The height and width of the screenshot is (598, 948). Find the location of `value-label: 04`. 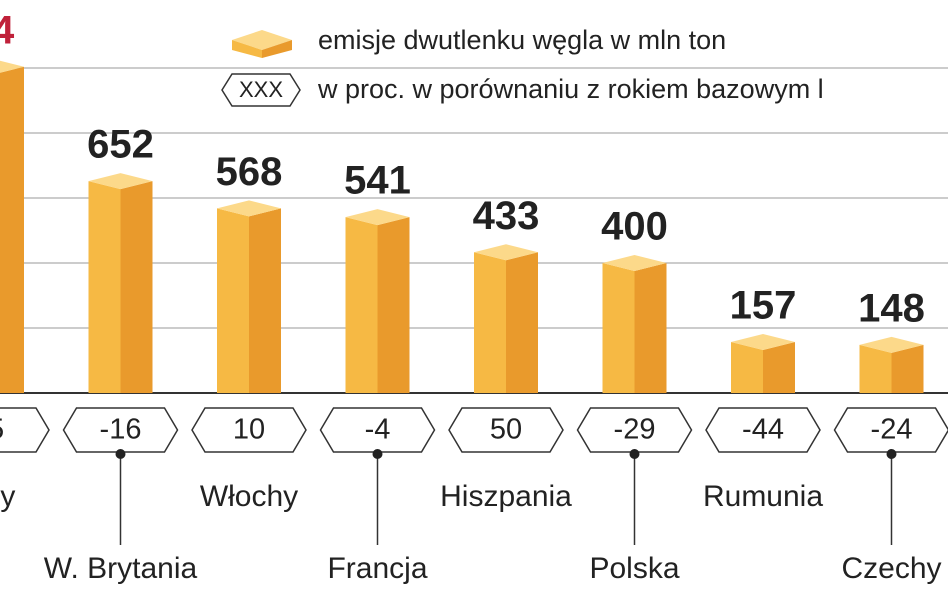

value-label: 04 is located at coordinates (7, 30).